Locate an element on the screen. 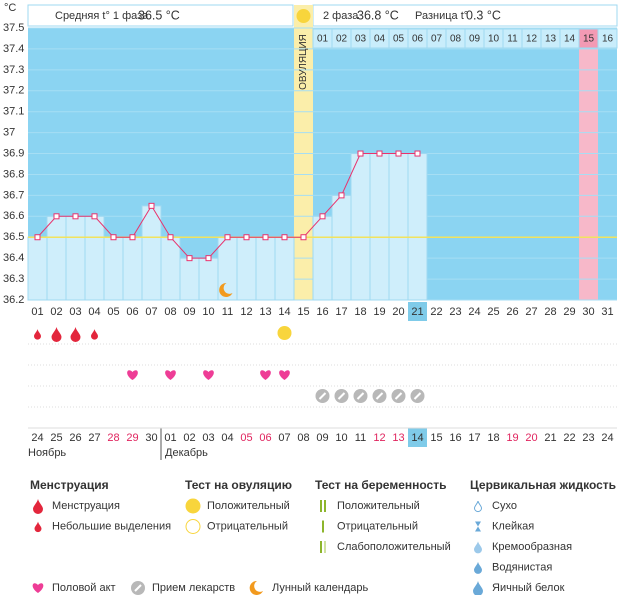  top-label: 15 is located at coordinates (589, 39).